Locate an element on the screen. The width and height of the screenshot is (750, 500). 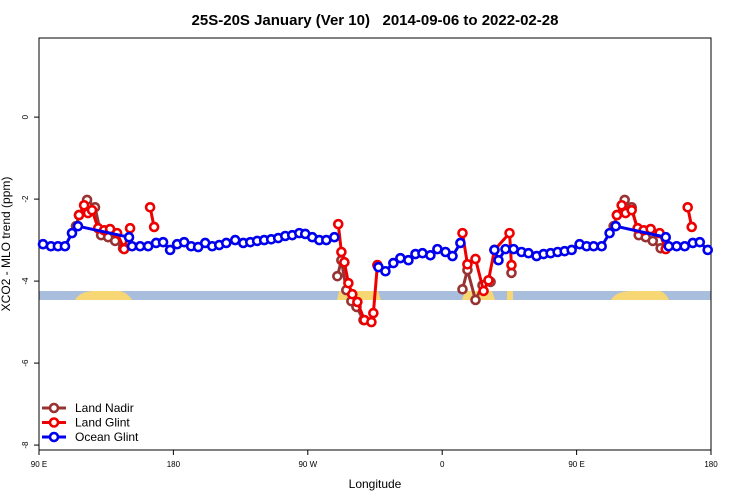
x-tick-label: 90 W is located at coordinates (307, 464).